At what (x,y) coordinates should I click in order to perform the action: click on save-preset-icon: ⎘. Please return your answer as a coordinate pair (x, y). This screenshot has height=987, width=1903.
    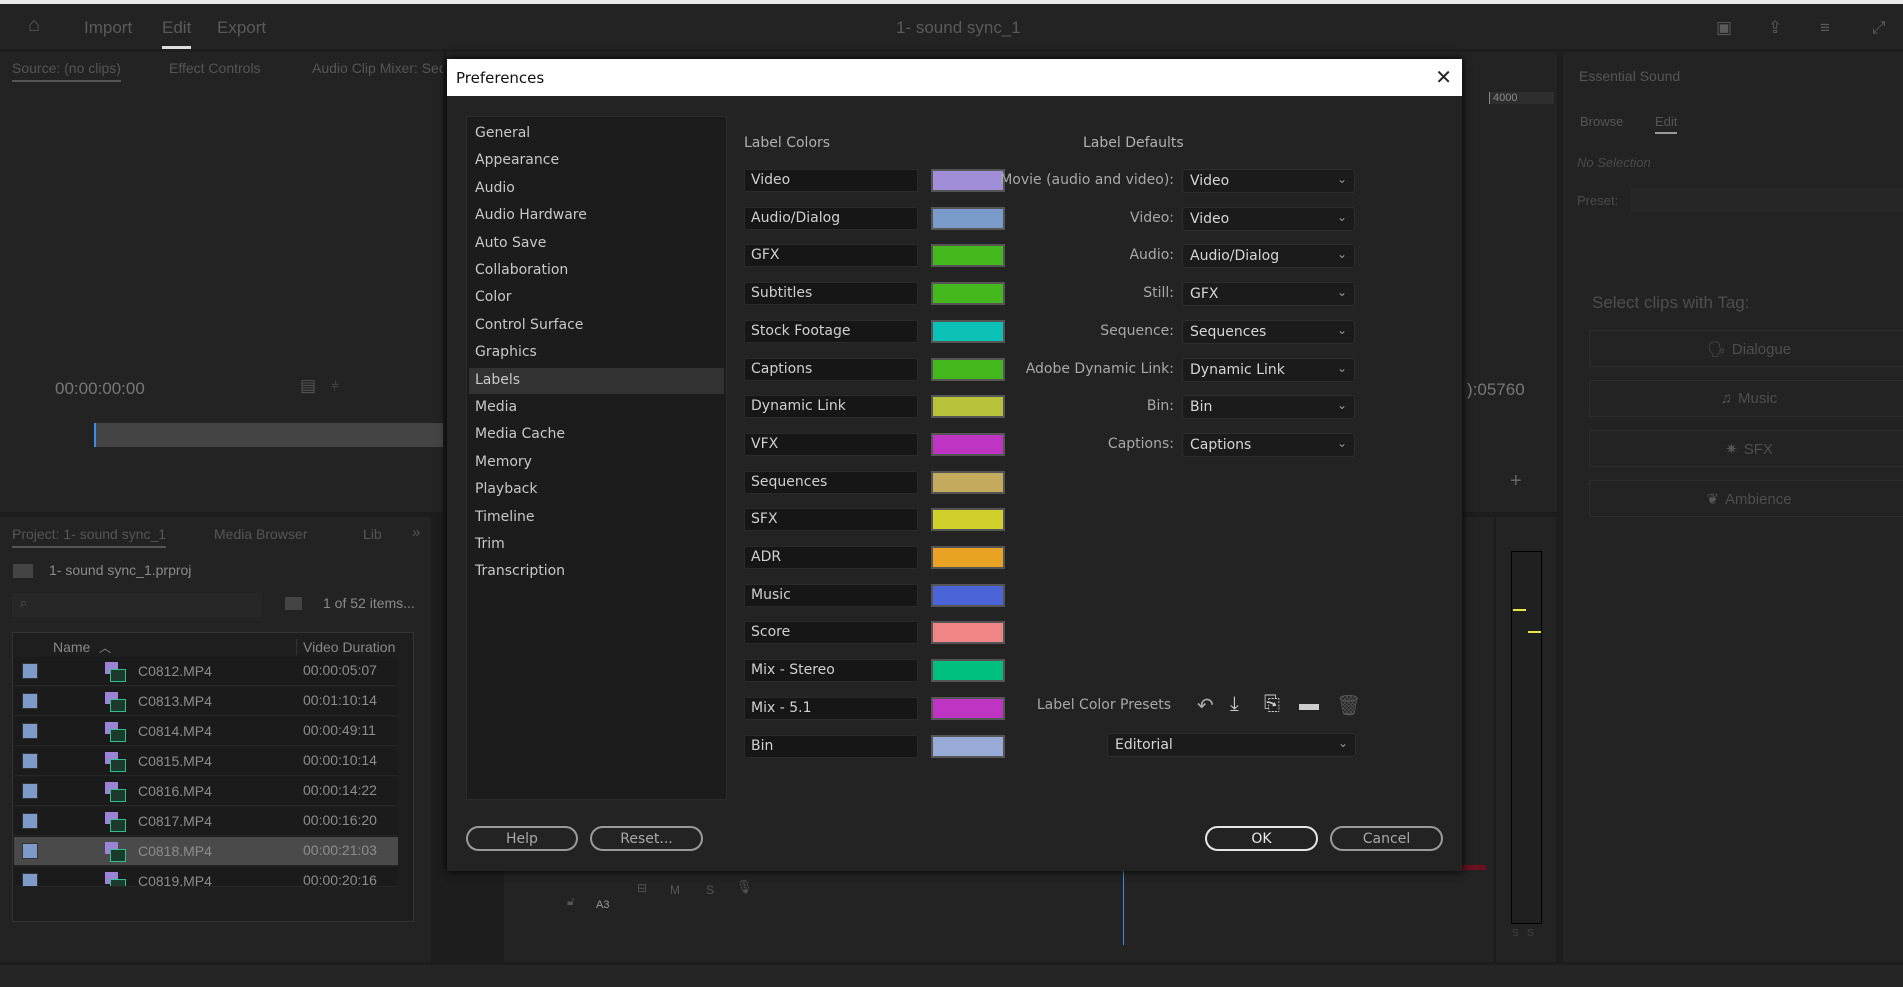
    Looking at the image, I should click on (1272, 704).